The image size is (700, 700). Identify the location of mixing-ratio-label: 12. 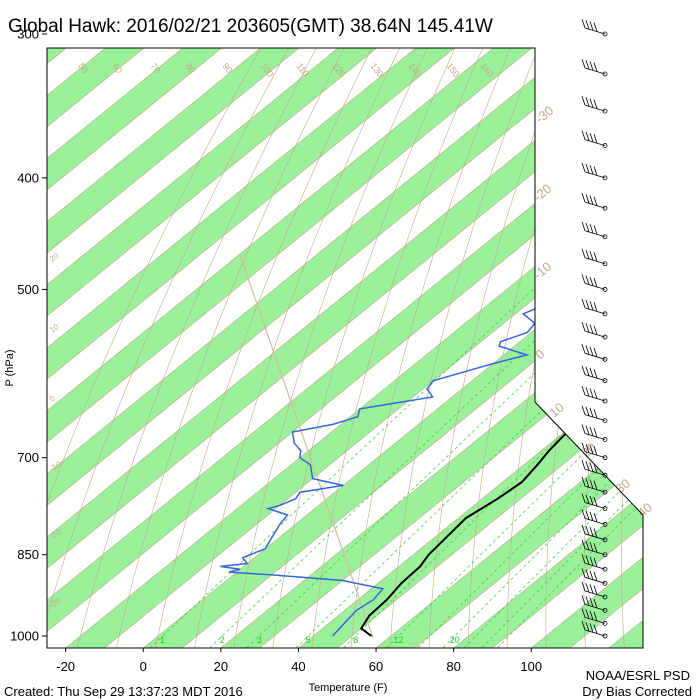
(398, 640).